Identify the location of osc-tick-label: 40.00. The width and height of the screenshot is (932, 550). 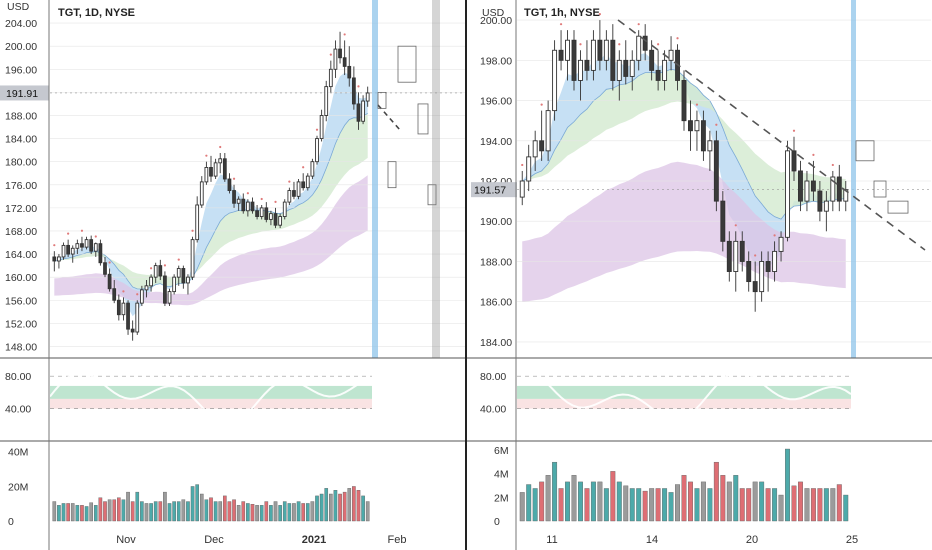
(18, 410).